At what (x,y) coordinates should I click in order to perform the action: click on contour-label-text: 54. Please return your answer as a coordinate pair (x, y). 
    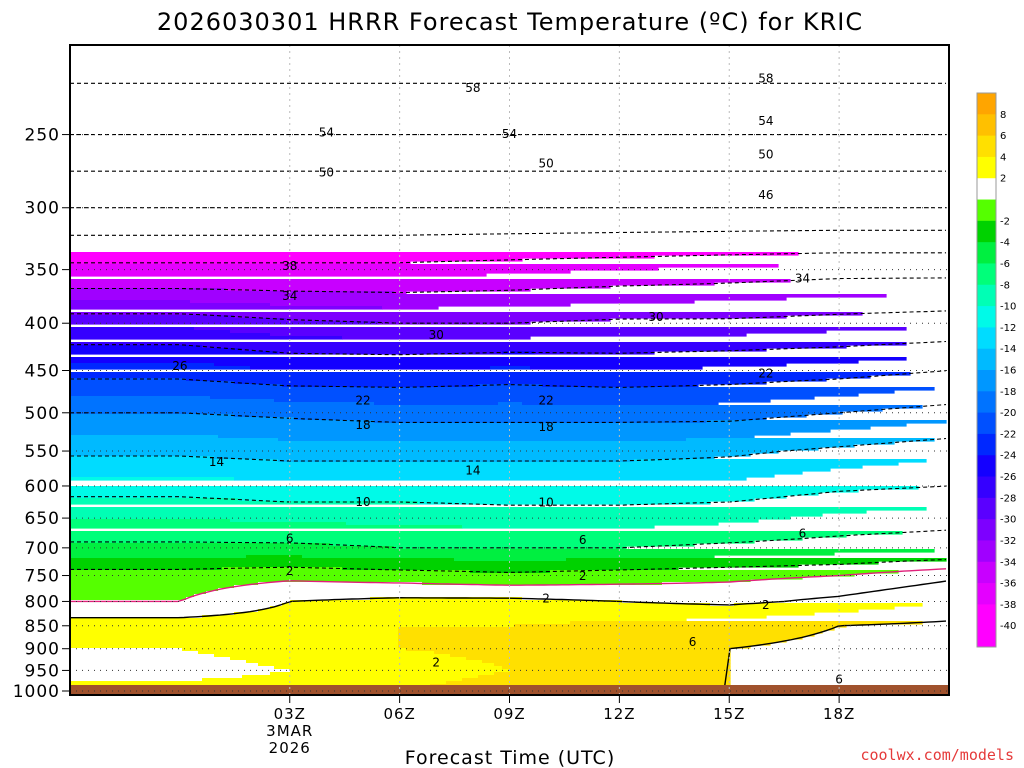
    Looking at the image, I should click on (326, 132).